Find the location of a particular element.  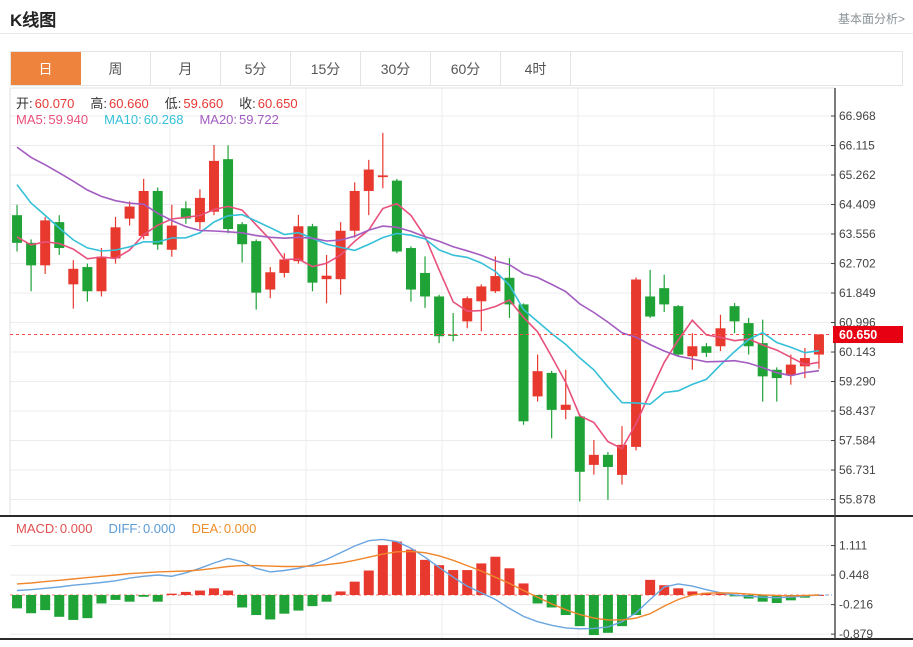

axis-tick-label: 65.262 is located at coordinates (857, 175).